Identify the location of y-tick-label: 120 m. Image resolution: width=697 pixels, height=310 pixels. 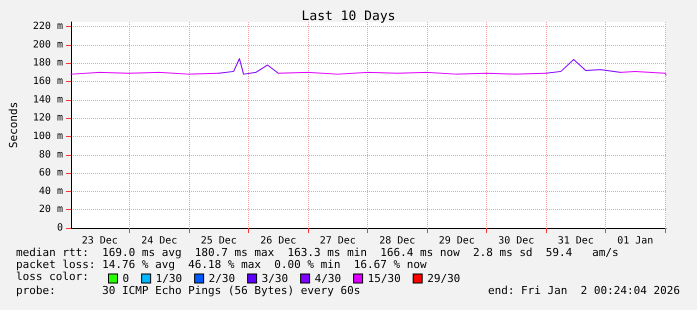
(47, 118).